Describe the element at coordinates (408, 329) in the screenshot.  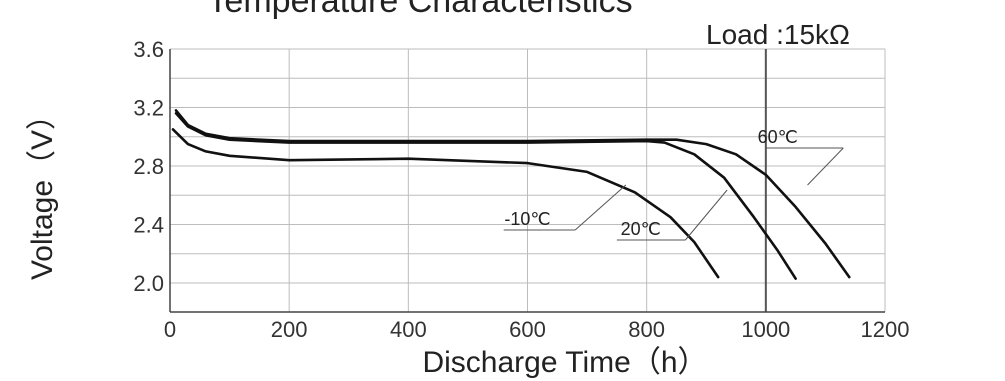
I see `x-tick-label: 400` at that location.